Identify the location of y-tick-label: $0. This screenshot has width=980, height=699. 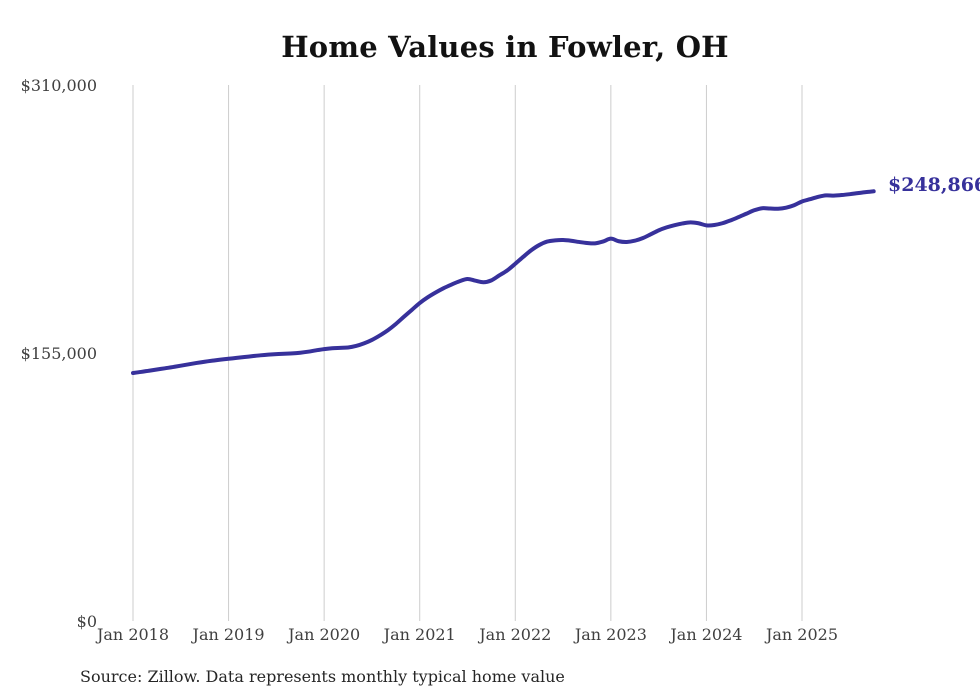
(86, 621).